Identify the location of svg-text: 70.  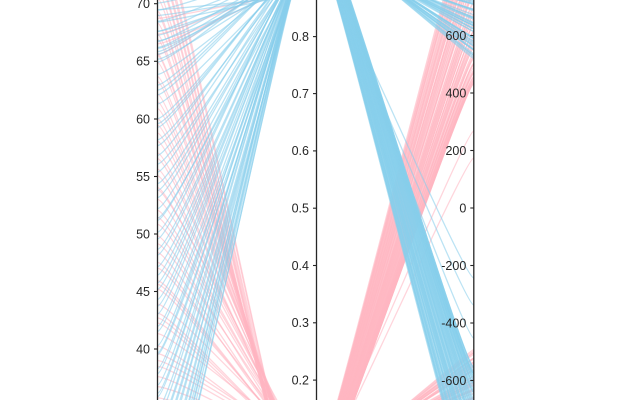
(143, 5).